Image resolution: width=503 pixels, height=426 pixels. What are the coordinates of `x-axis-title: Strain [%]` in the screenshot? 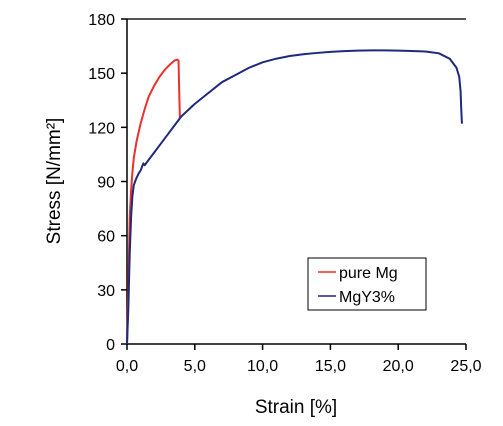 It's located at (296, 407).